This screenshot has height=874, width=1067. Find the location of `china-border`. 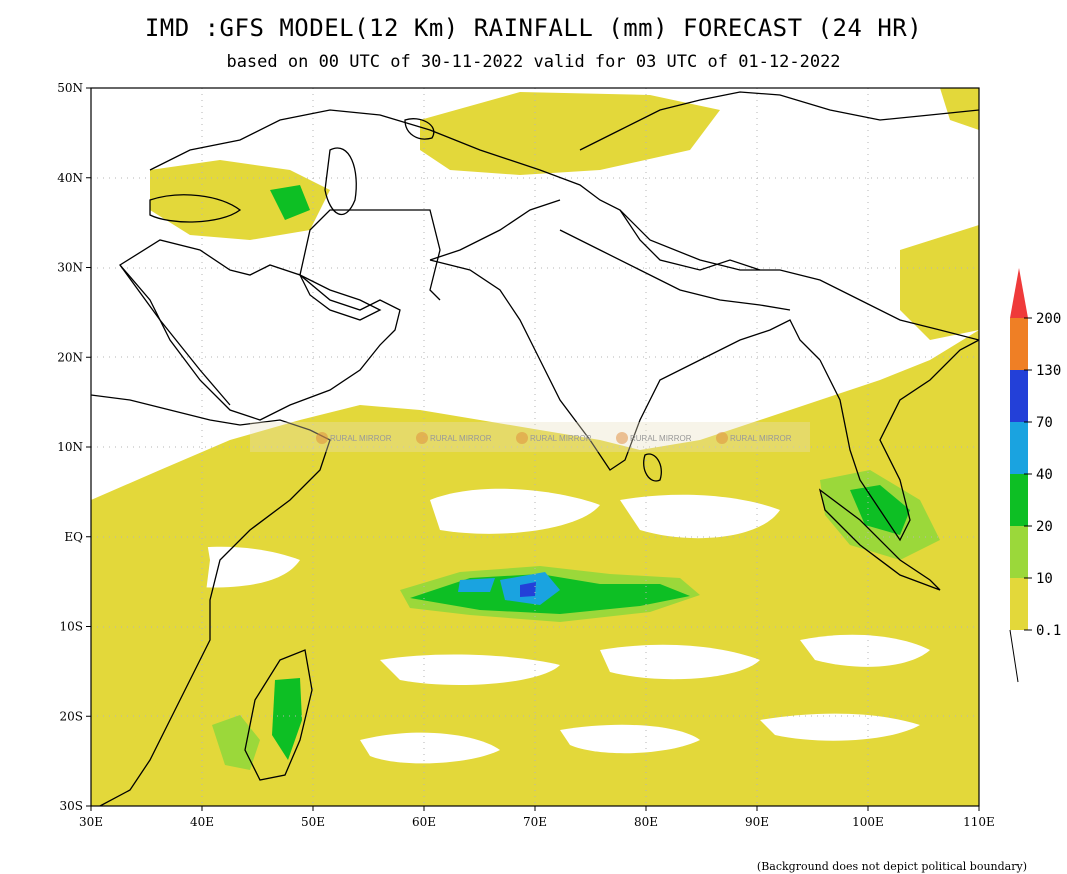

china-border is located at coordinates (690, 240).